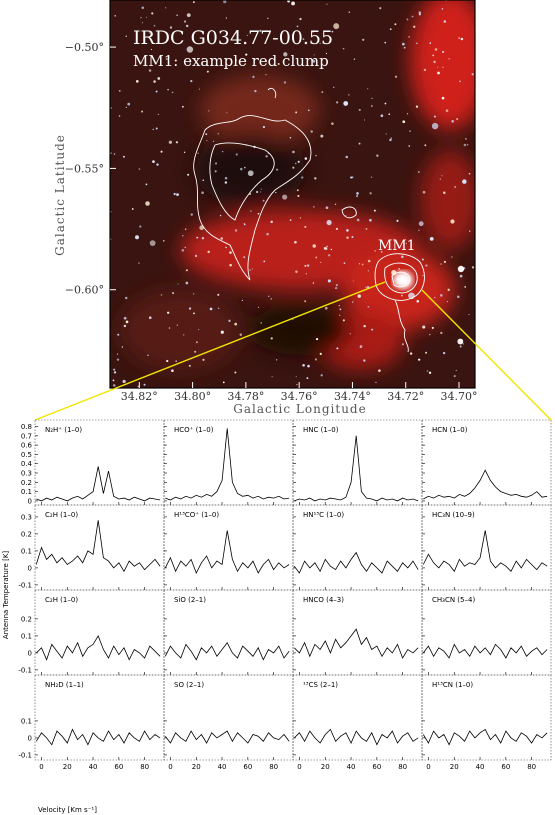 This screenshot has height=815, width=555. What do you see at coordinates (486, 462) in the screenshot?
I see `panel-frame` at bounding box center [486, 462].